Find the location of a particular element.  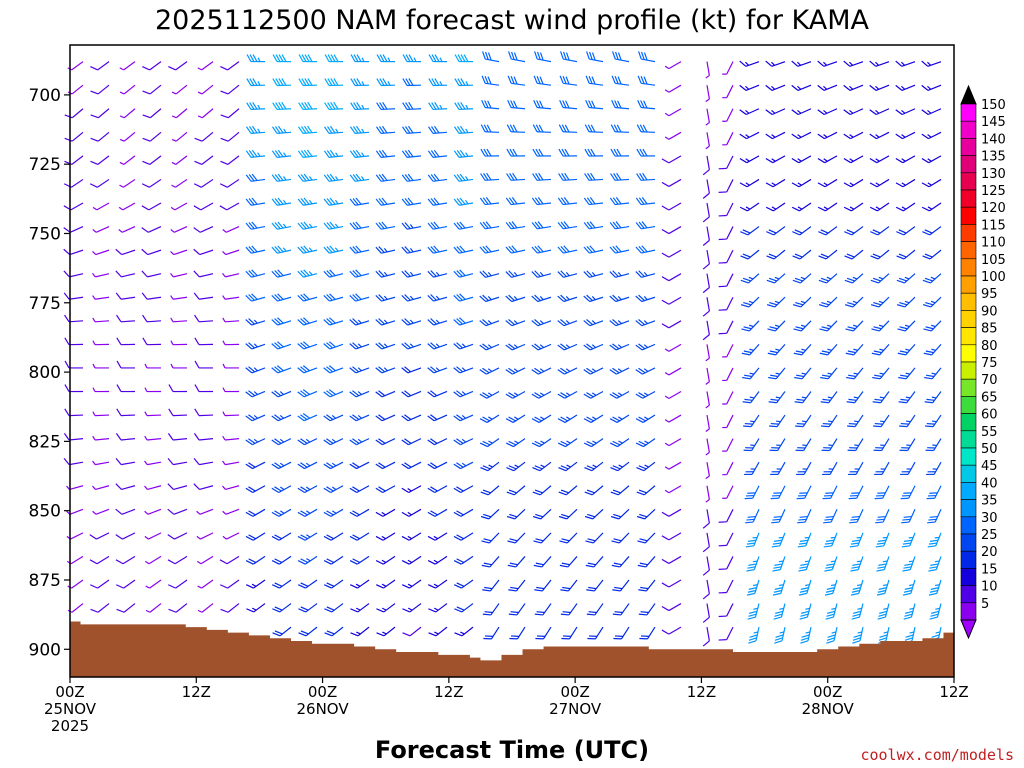

y-tick-label: 725 is located at coordinates (45, 165).